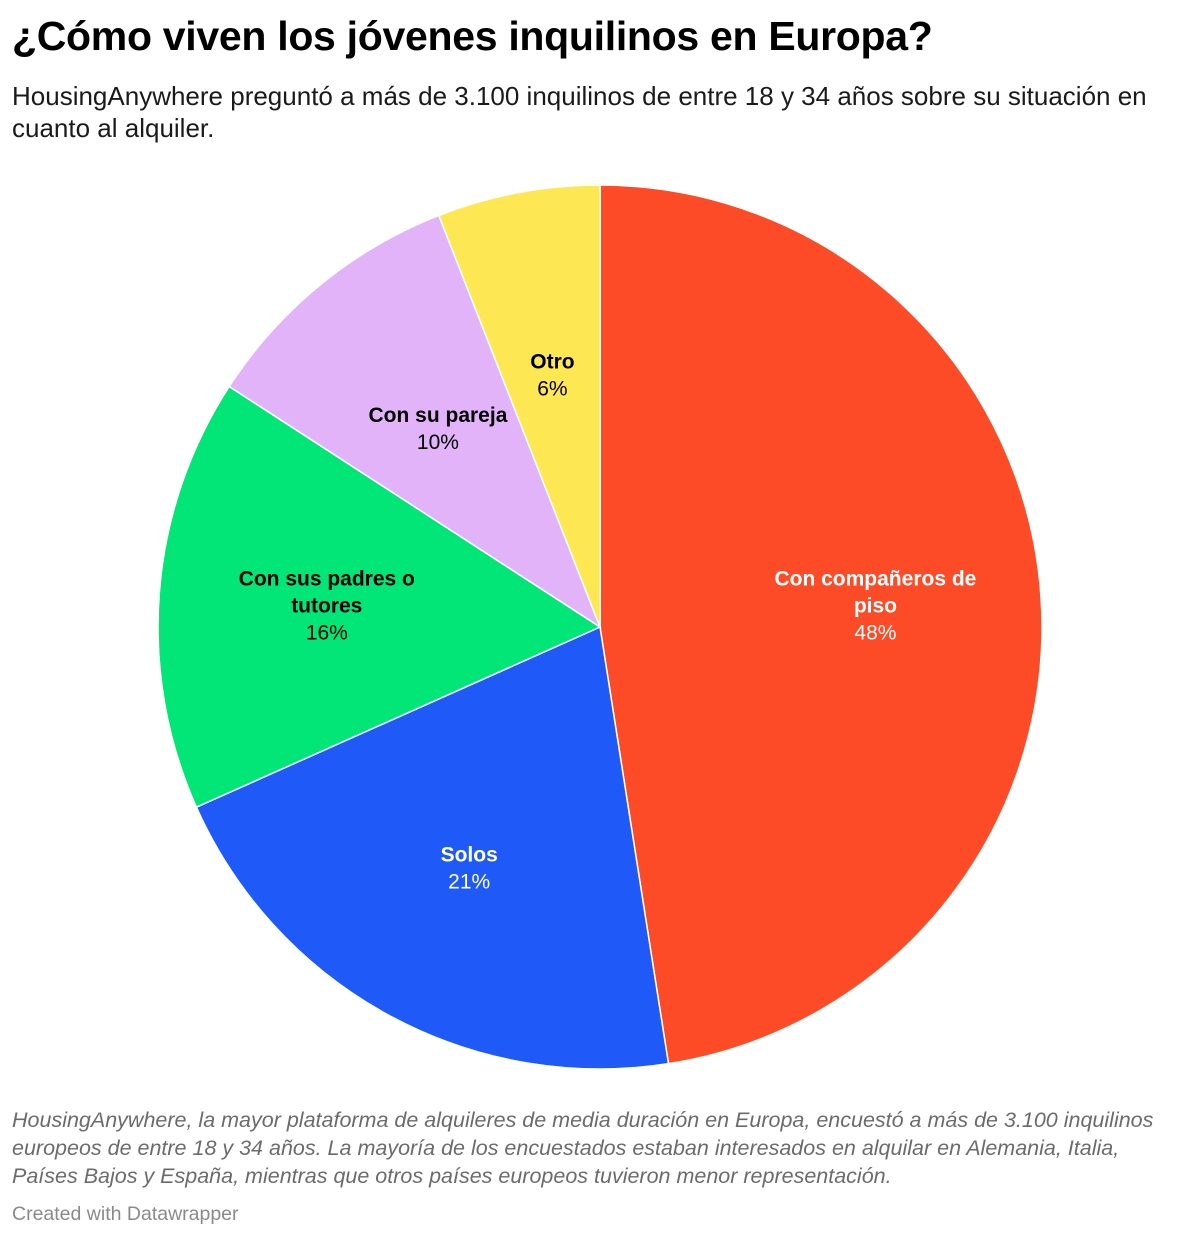 The height and width of the screenshot is (1237, 1200). What do you see at coordinates (469, 881) in the screenshot?
I see `slice-label-value: 21%` at bounding box center [469, 881].